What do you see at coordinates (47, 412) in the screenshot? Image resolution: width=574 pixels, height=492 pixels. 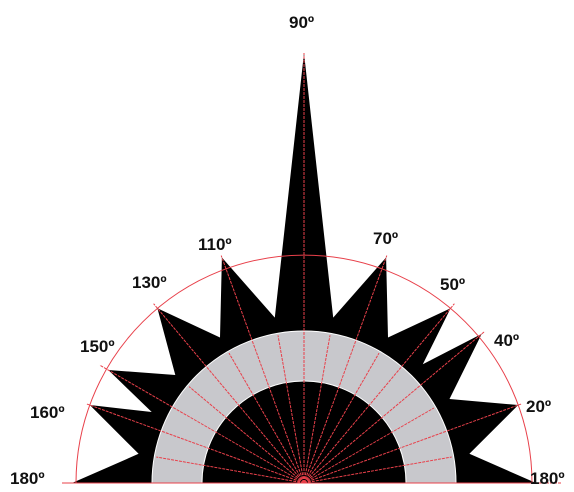 I see `label-160: 160º` at bounding box center [47, 412].